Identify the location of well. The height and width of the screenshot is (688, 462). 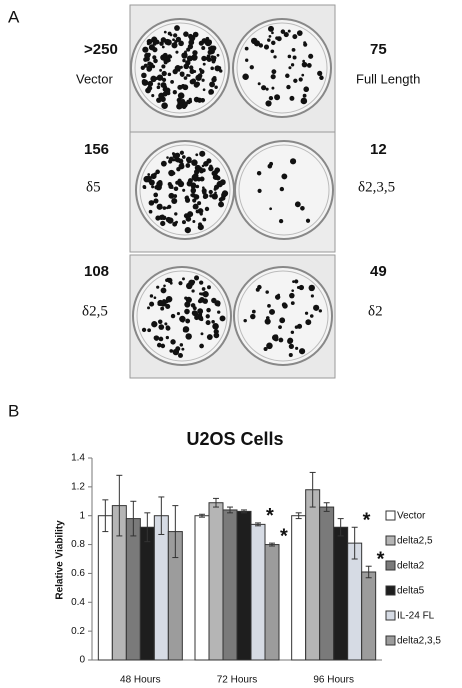
(284, 190).